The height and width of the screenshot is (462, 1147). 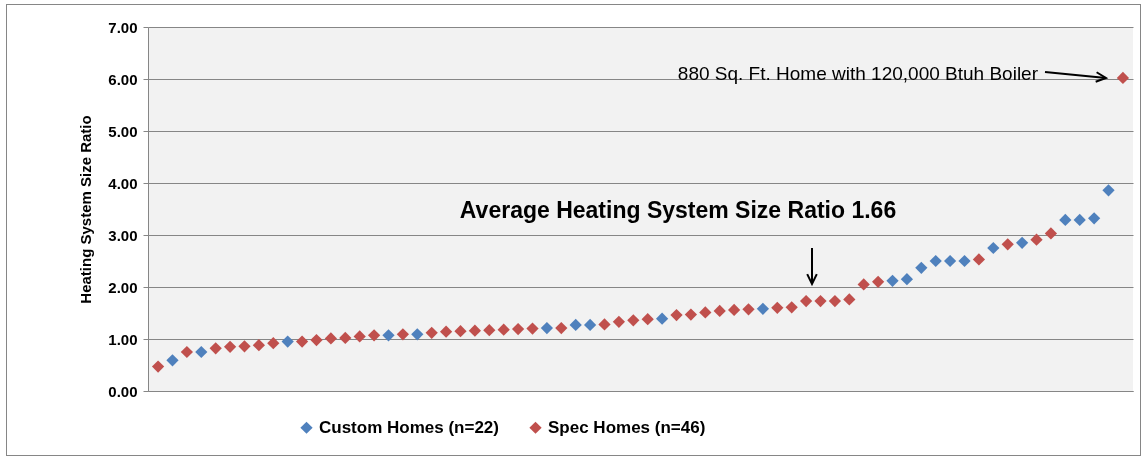 What do you see at coordinates (123, 131) in the screenshot?
I see `y-tick-label: 5.00` at bounding box center [123, 131].